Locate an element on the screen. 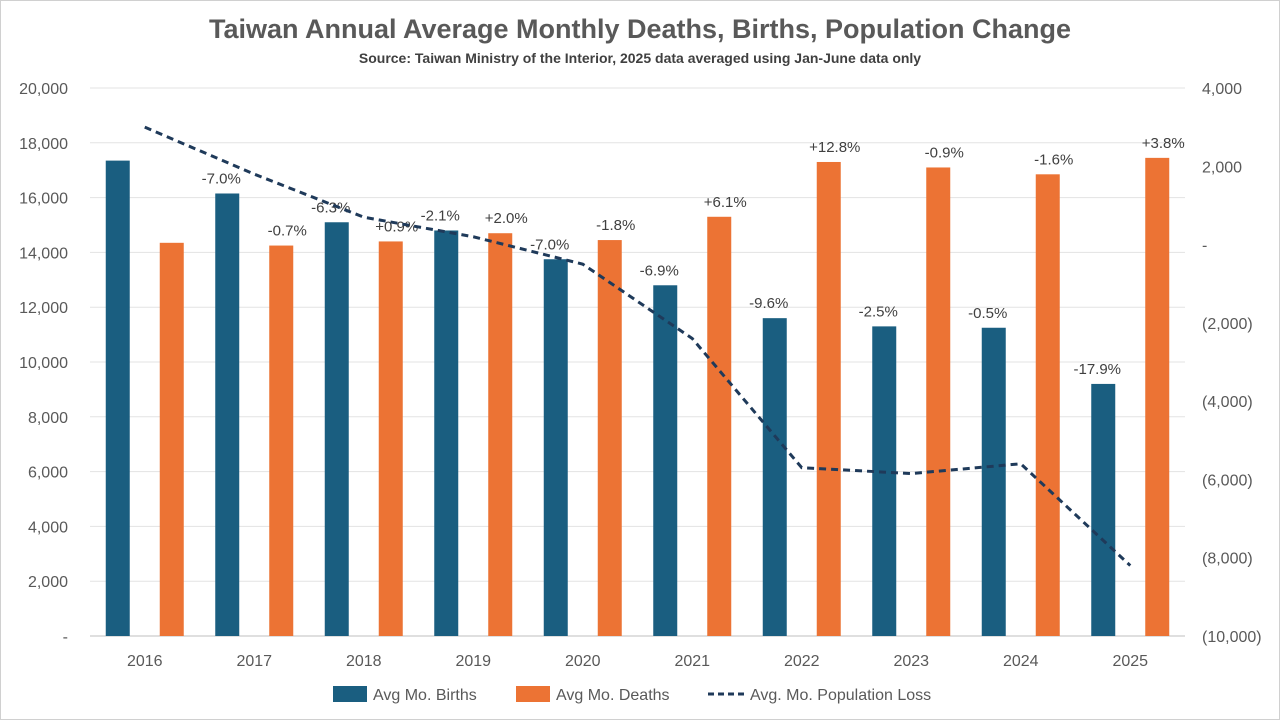 The width and height of the screenshot is (1280, 720). y-left-tick-label: 18,000 is located at coordinates (43, 144).